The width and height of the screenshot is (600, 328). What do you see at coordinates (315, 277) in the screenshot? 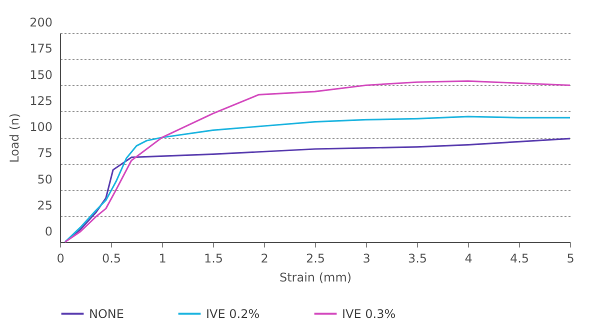
I see `x-axis-title: Strain (mm)` at bounding box center [315, 277].